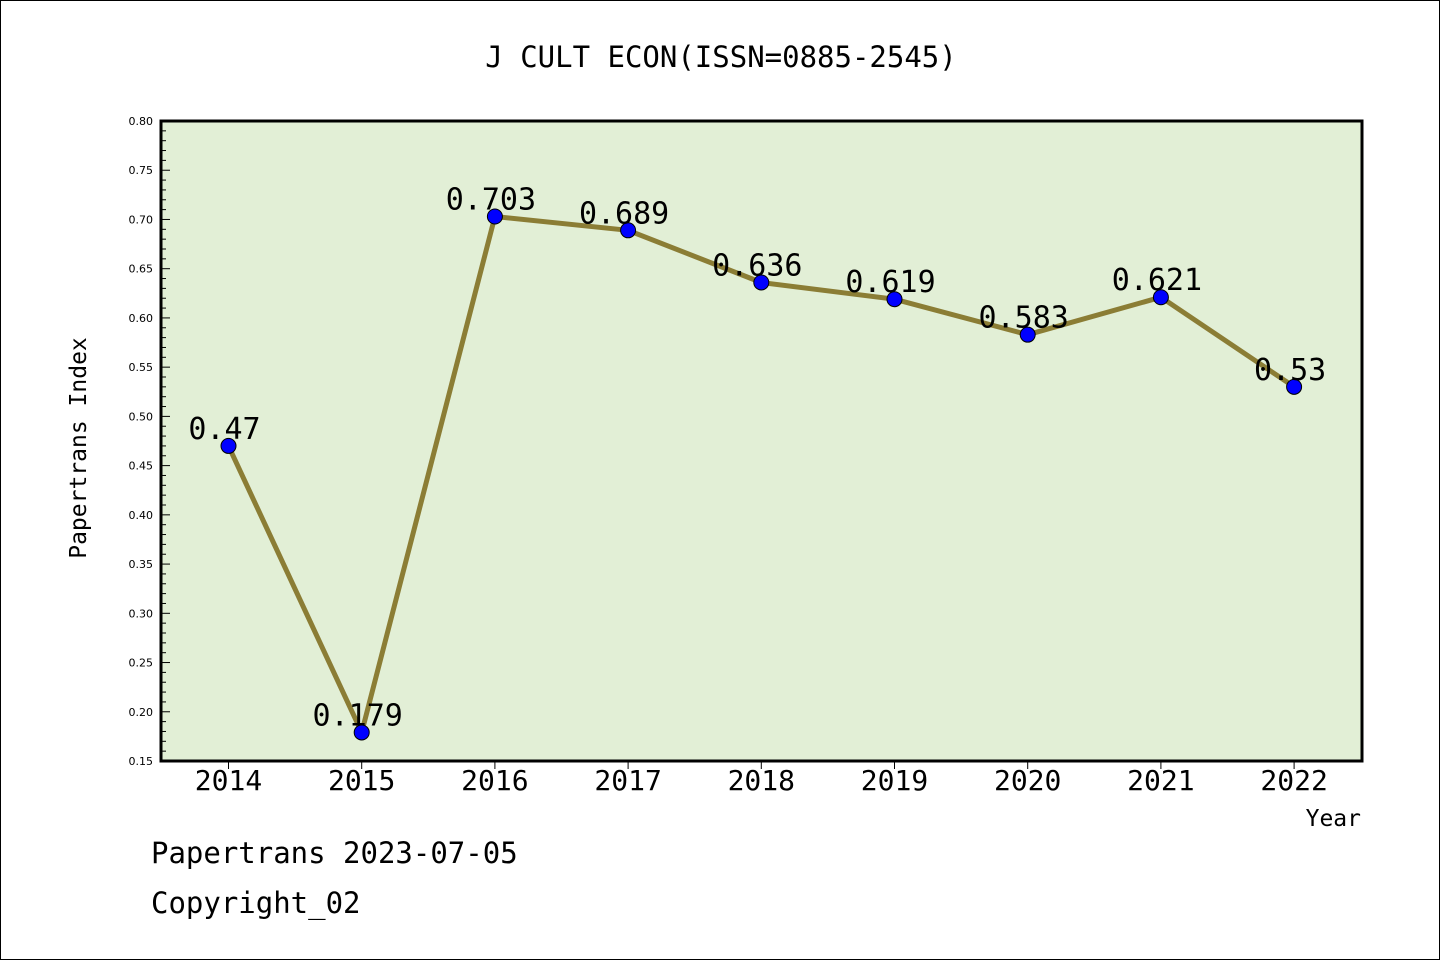 This screenshot has width=1440, height=961. Describe the element at coordinates (358, 715) in the screenshot. I see `data-label: 0.179` at that location.